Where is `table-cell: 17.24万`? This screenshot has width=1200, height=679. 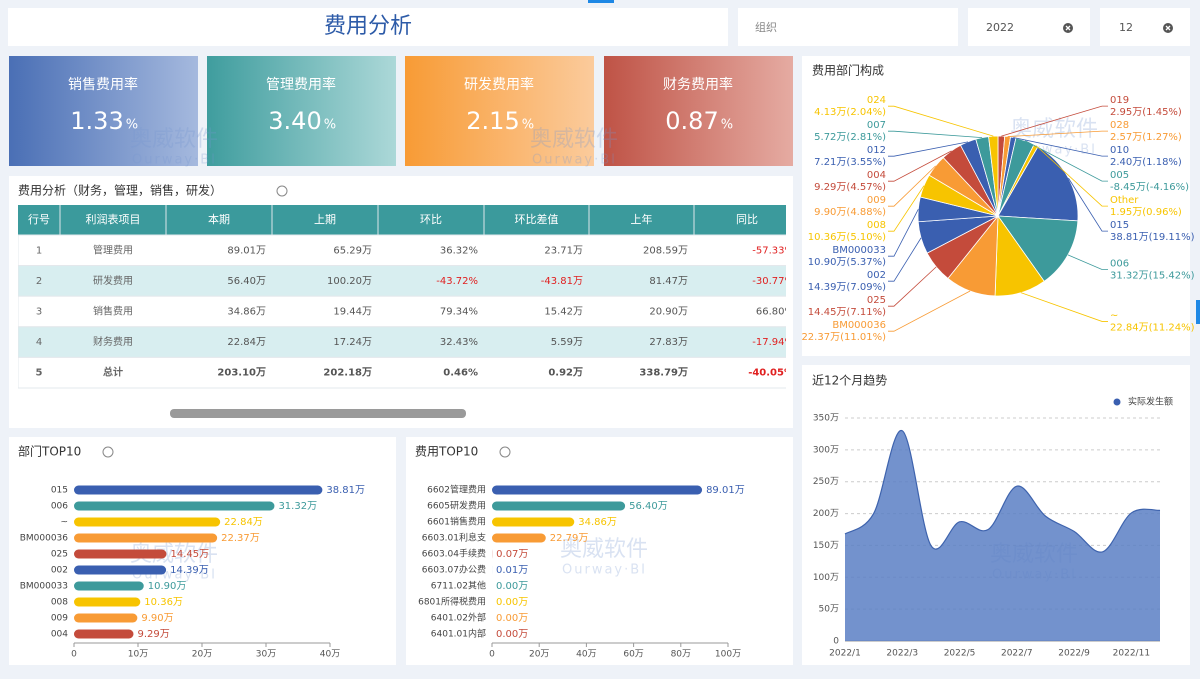
table-cell: 17.24万 is located at coordinates (352, 342).